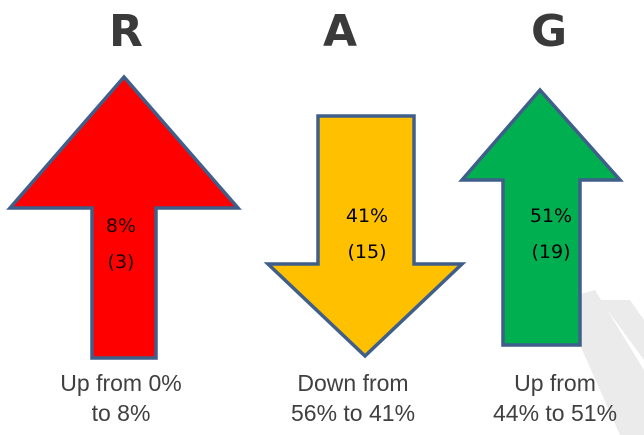 Image resolution: width=644 pixels, height=435 pixels. Describe the element at coordinates (121, 262) in the screenshot. I see `rating-r-count: (3)` at that location.